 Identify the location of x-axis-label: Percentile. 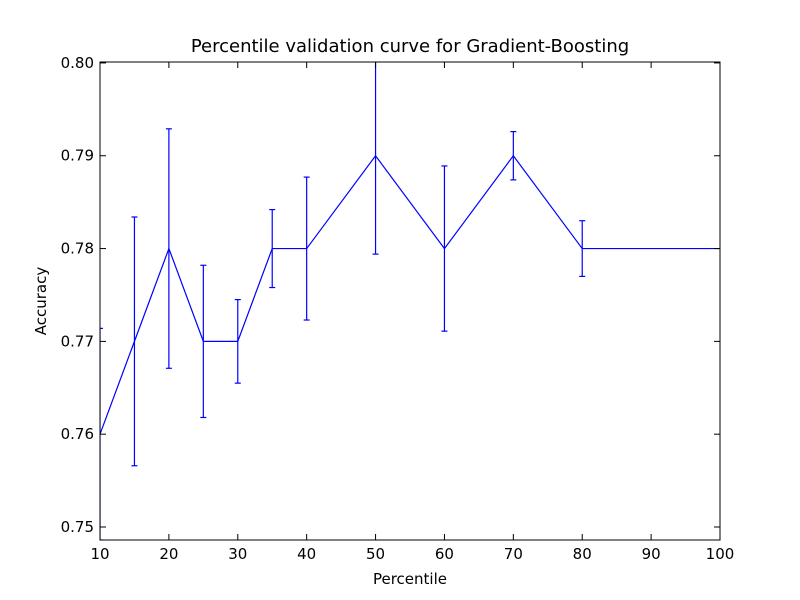
(410, 579).